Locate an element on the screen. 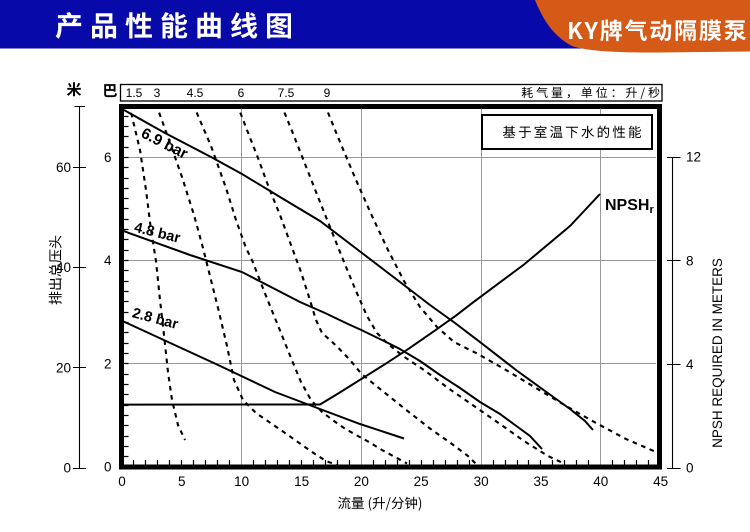 The height and width of the screenshot is (532, 750). svg-text: 3 is located at coordinates (157, 93).